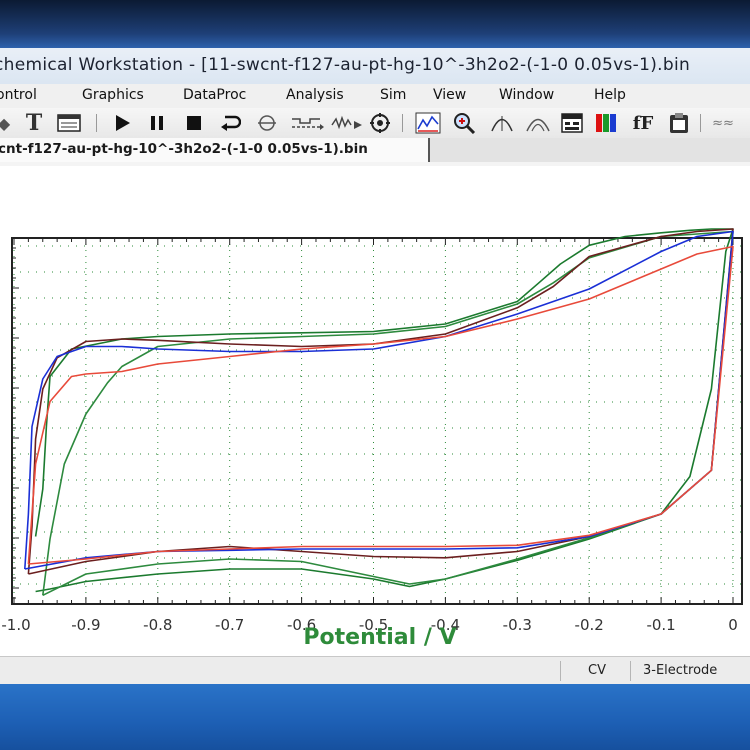 The image size is (750, 750). I want to click on zoom-icon, so click(464, 123).